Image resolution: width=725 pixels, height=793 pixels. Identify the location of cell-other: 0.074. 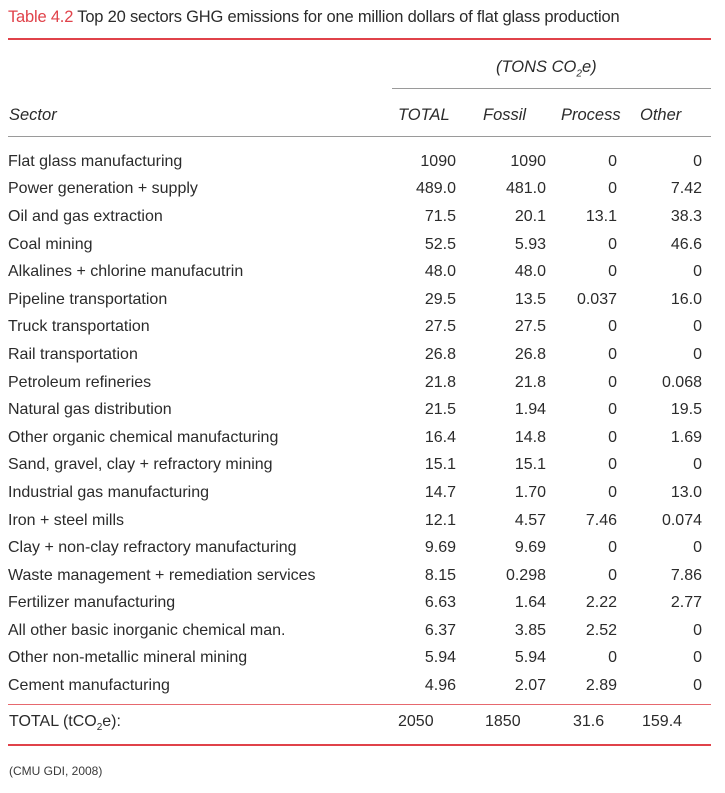
(681, 520).